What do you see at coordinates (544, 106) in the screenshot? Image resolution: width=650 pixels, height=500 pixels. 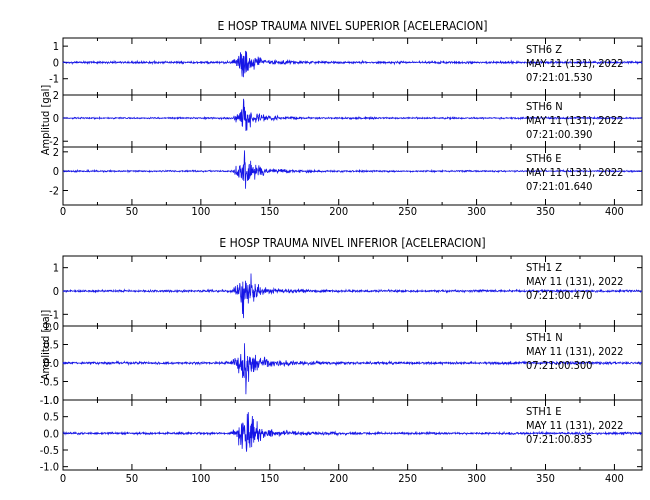 I see `station-component-label: STH6 N` at bounding box center [544, 106].